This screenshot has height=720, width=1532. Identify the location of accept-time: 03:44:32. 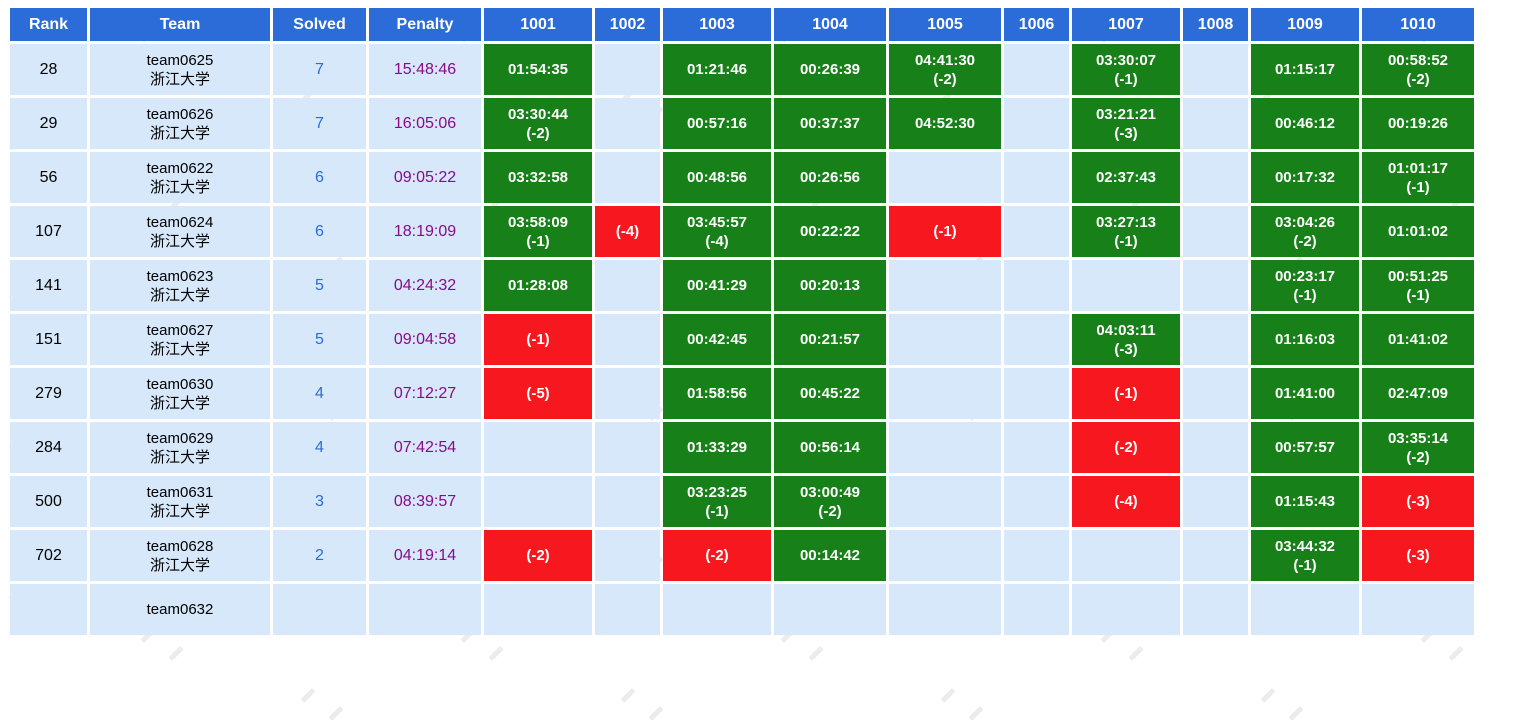
(1305, 546).